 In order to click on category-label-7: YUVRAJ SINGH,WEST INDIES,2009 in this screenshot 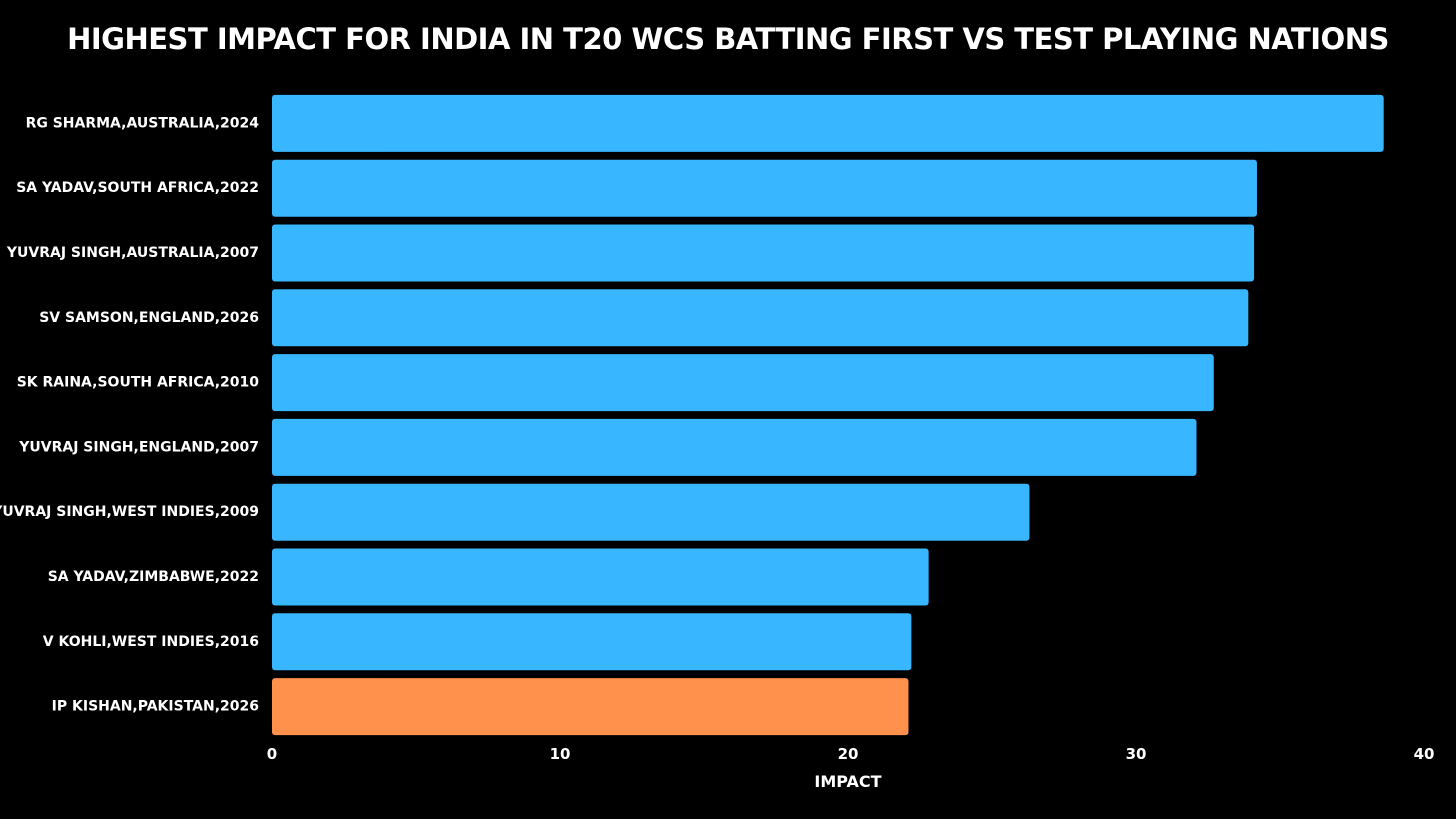, I will do `click(129, 512)`.